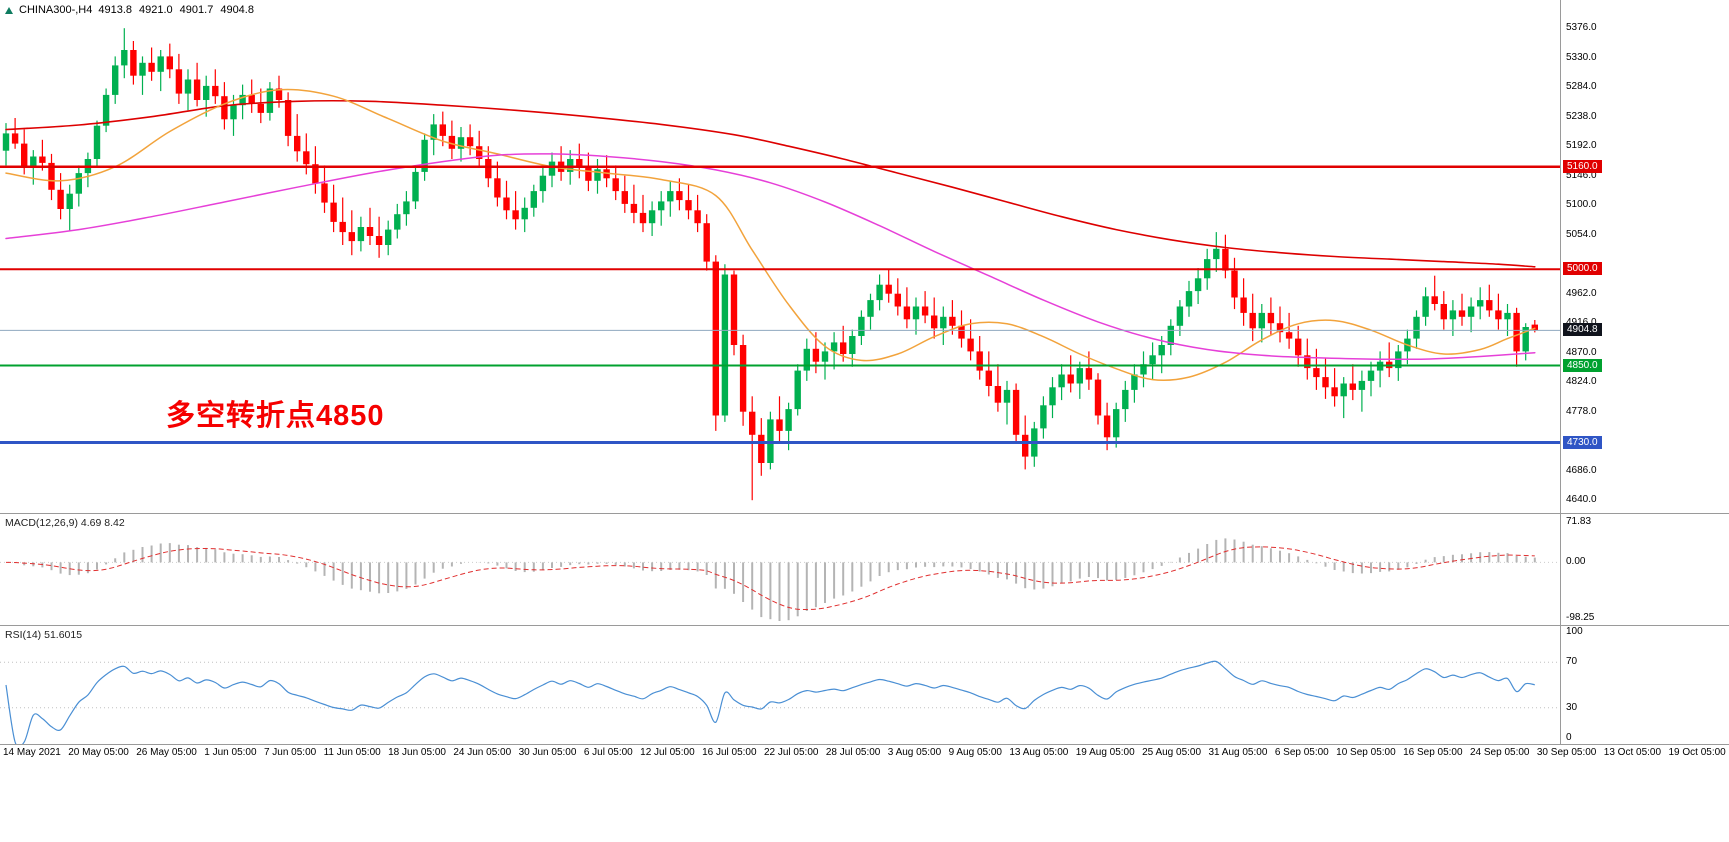  I want to click on time-tick-label: 12 Jul 05:00, so click(667, 752).